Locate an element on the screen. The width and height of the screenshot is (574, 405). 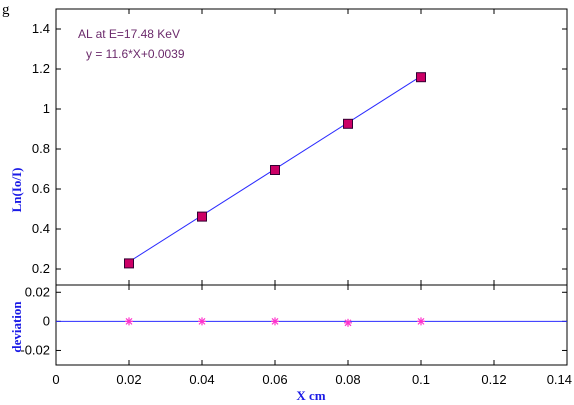
x-tick-label: 0.1 is located at coordinates (421, 379).